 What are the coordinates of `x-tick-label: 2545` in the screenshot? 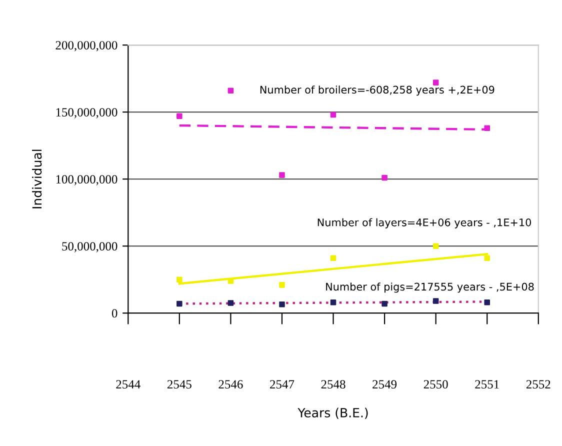 It's located at (179, 384).